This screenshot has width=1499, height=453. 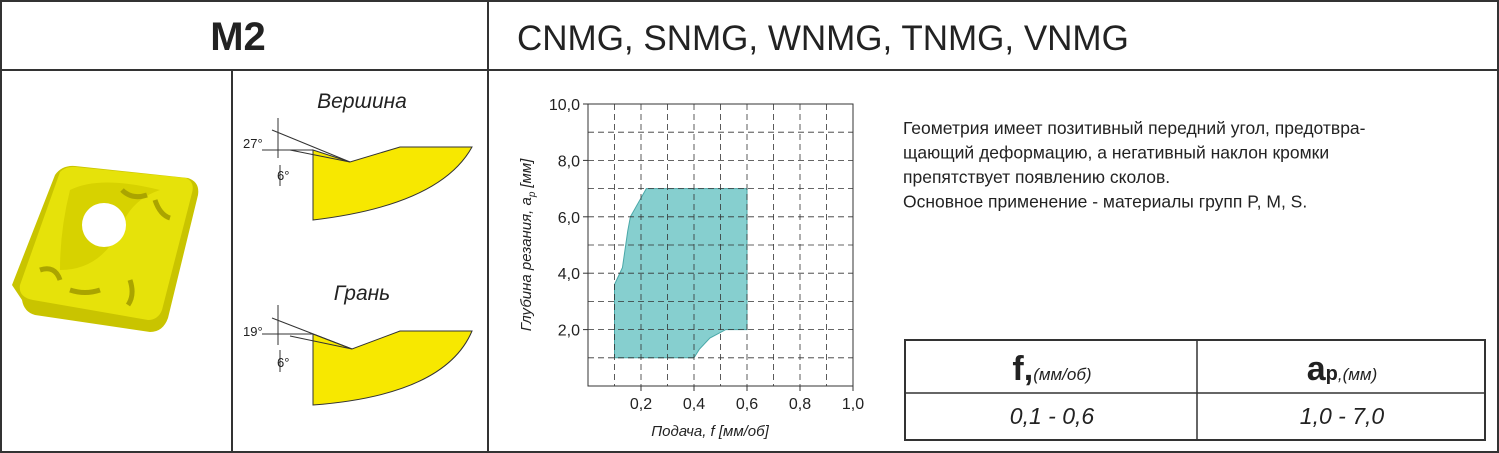 What do you see at coordinates (526, 264) in the screenshot?
I see `y-axis-label-main: Глубина резания, a` at bounding box center [526, 264].